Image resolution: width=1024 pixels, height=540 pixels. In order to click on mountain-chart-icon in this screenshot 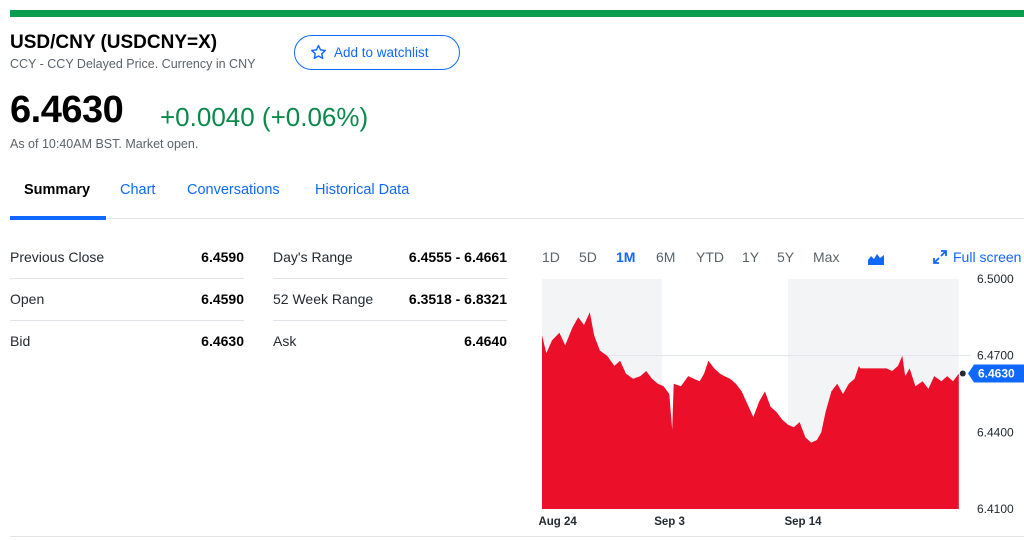, I will do `click(876, 259)`.